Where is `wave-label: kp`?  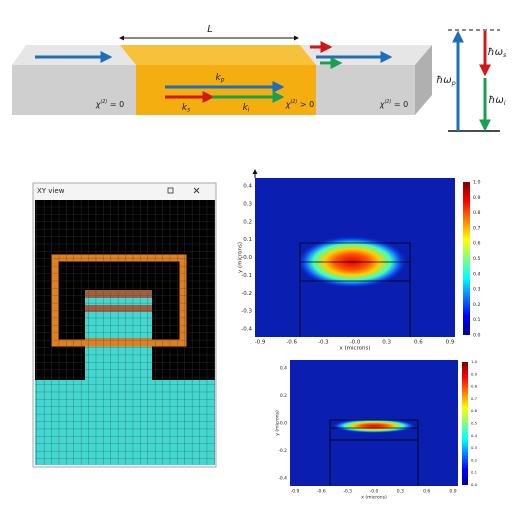
wave-label: kp is located at coordinates (220, 78).